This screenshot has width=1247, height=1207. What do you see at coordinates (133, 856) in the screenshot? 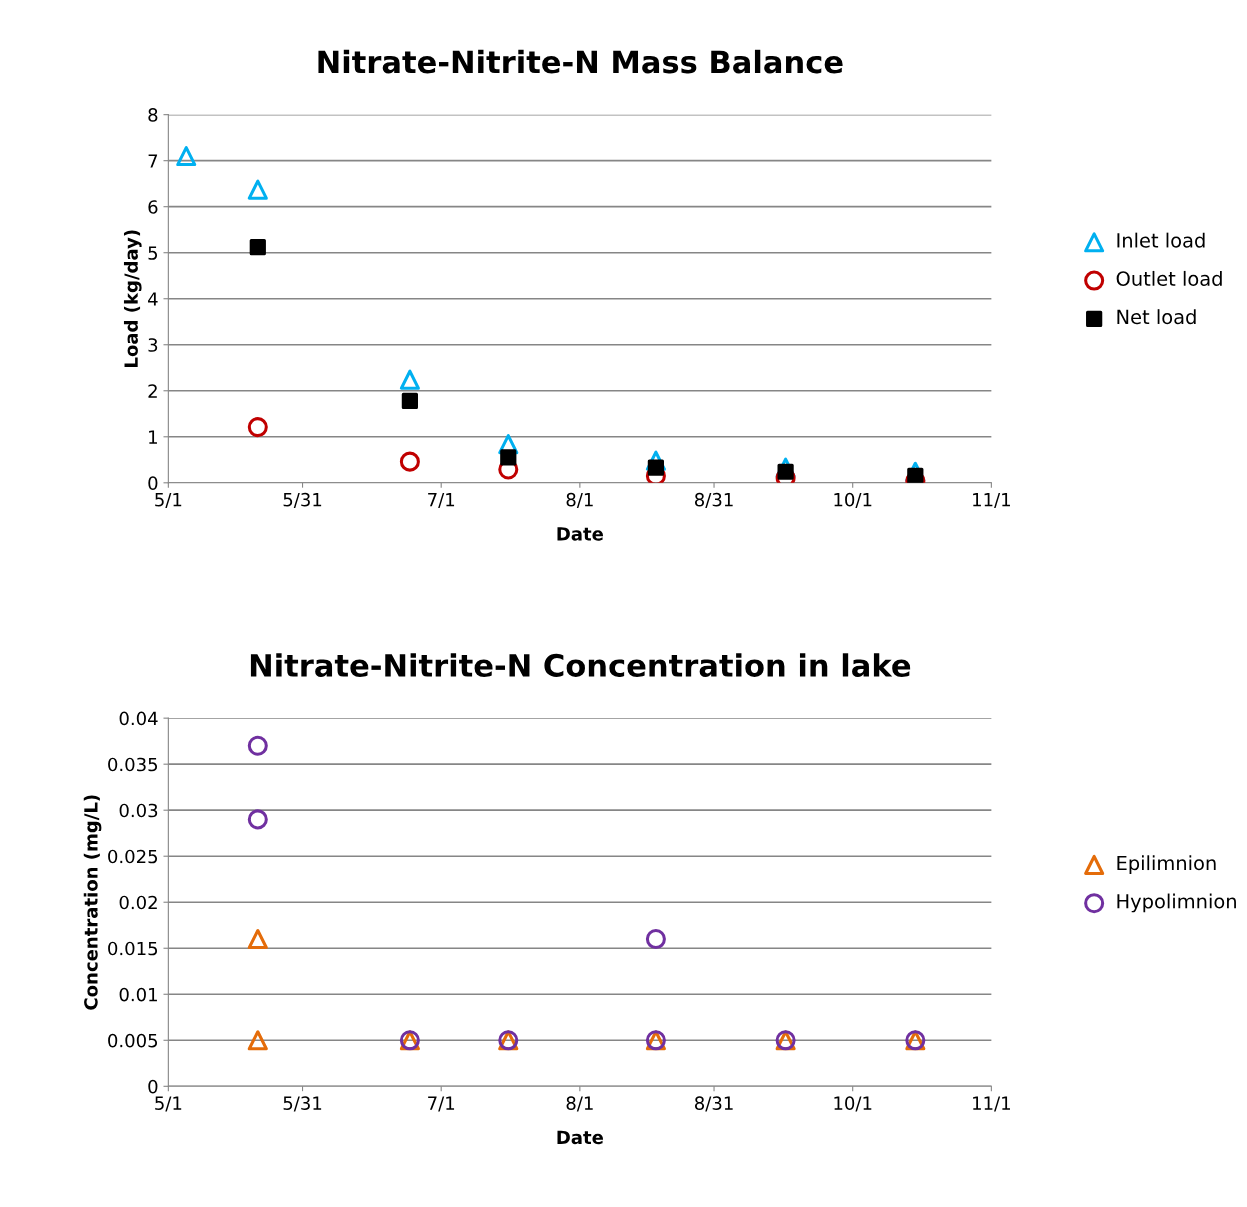
I see `y-tick-label: 0.025` at bounding box center [133, 856].